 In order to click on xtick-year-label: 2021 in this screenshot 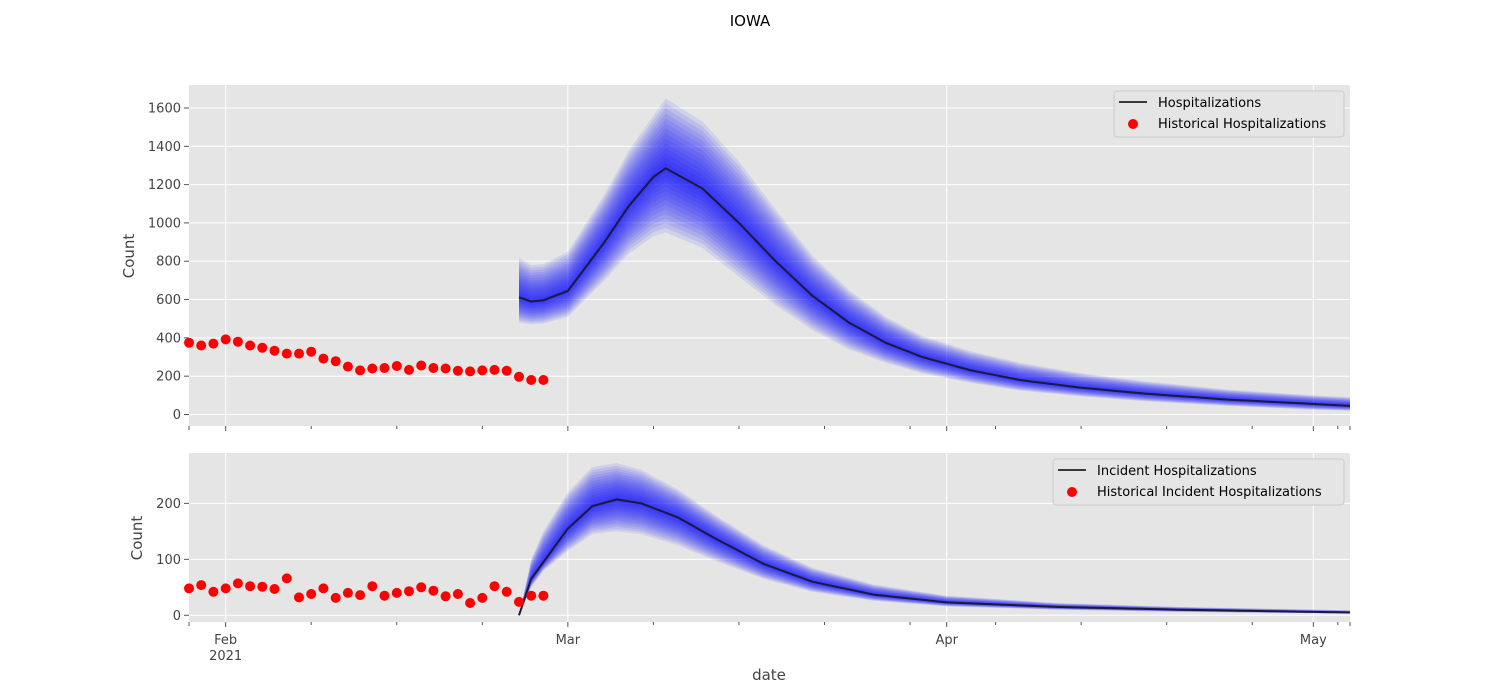, I will do `click(225, 656)`.